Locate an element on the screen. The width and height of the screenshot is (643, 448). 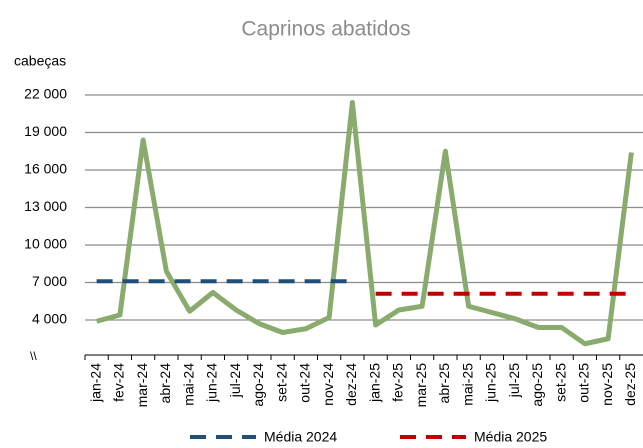
x-tick-label: abr-25 is located at coordinates (444, 383).